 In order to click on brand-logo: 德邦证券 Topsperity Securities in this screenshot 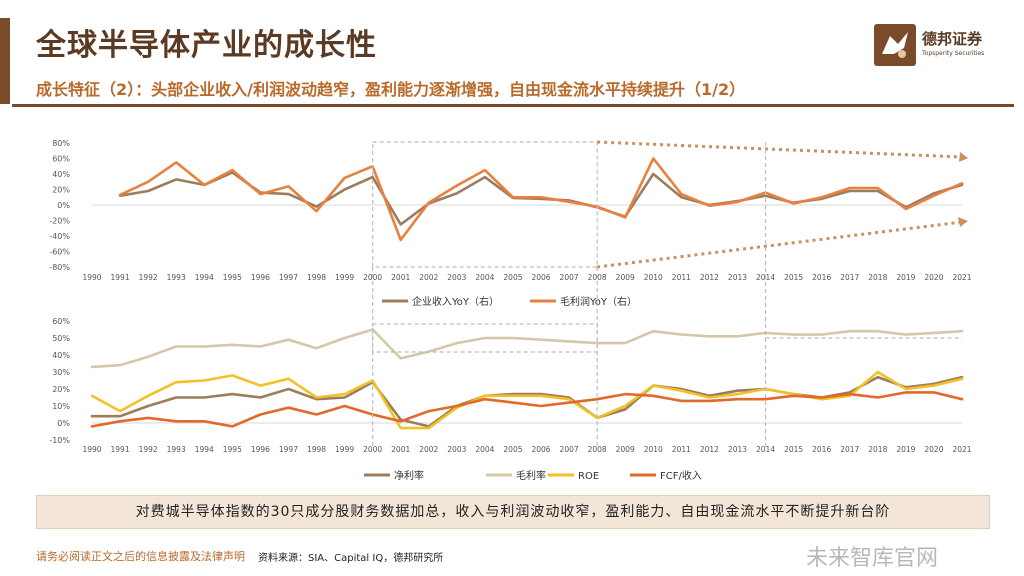, I will do `click(939, 46)`.